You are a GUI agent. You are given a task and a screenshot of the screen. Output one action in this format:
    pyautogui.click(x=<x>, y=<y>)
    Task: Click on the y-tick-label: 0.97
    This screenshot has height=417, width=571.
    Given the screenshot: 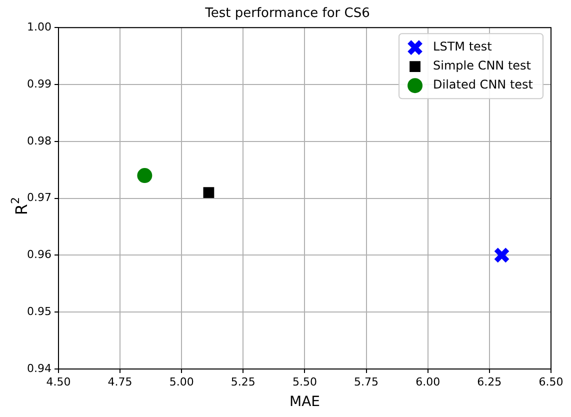 What is the action you would take?
    pyautogui.click(x=39, y=197)
    